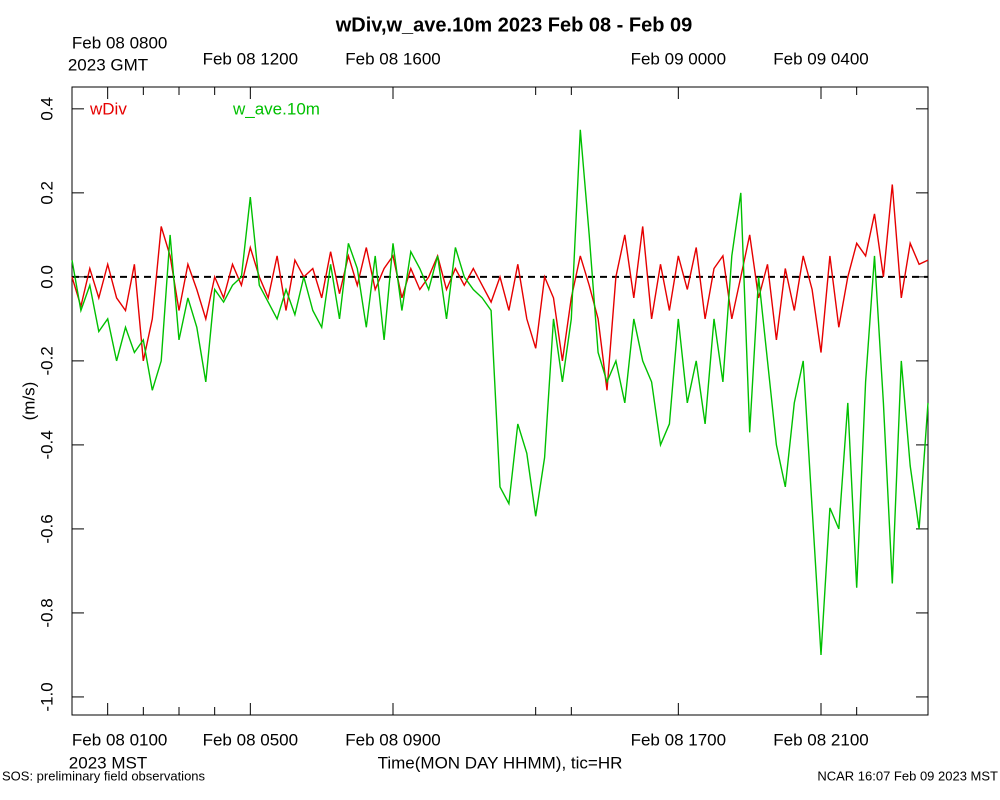 This screenshot has width=1000, height=800. Describe the element at coordinates (392, 58) in the screenshot. I see `x2-tick-label: Feb 08 1600` at that location.